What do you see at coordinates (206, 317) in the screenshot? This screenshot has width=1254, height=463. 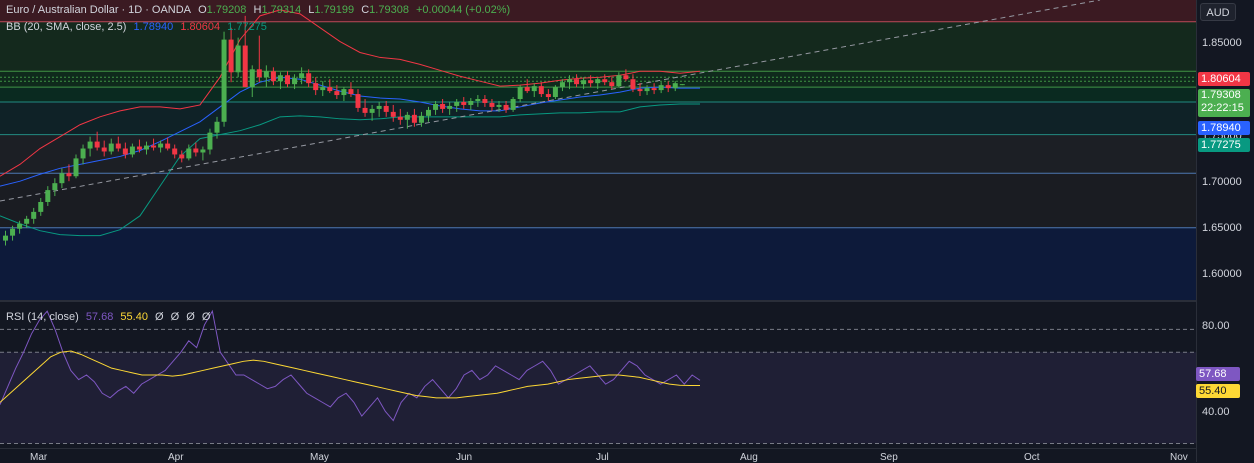 I see `rsi-extra-3: Ø` at bounding box center [206, 317].